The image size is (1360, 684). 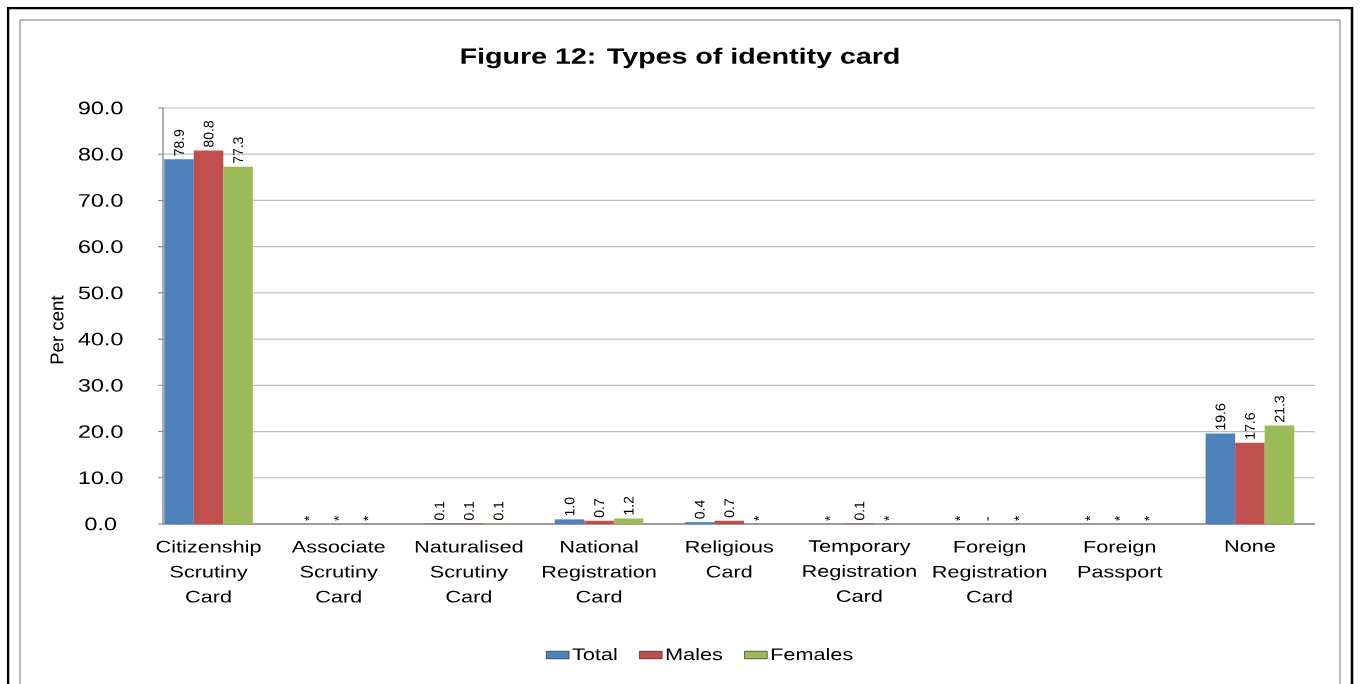 What do you see at coordinates (57, 329) in the screenshot?
I see `y-axis-title: Per cent` at bounding box center [57, 329].